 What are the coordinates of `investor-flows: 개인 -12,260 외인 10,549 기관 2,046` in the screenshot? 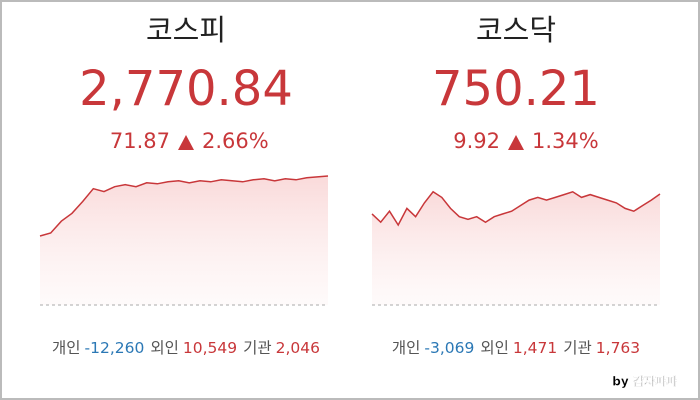 It's located at (186, 348).